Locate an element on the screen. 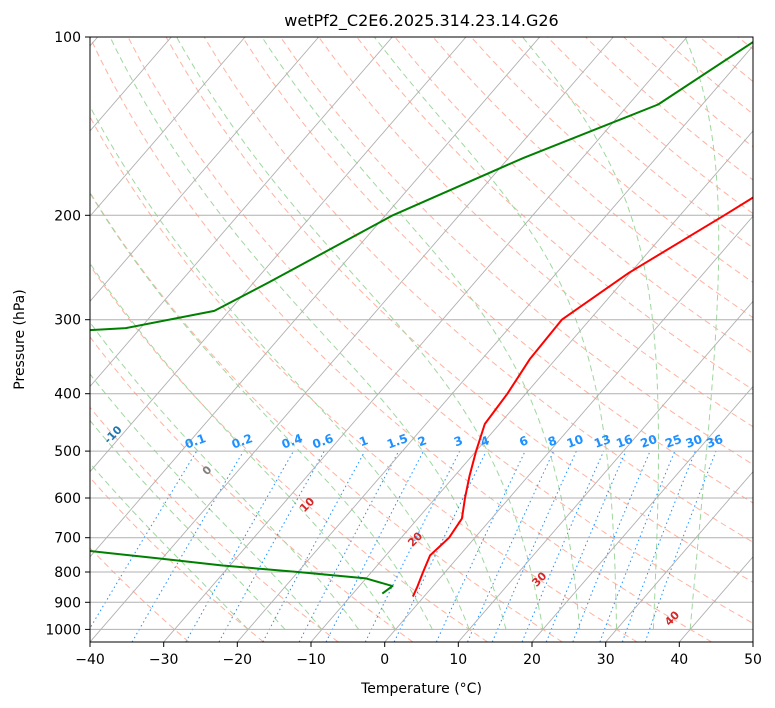 The width and height of the screenshot is (775, 708). mixing-ratio-label: 25 is located at coordinates (673, 441).